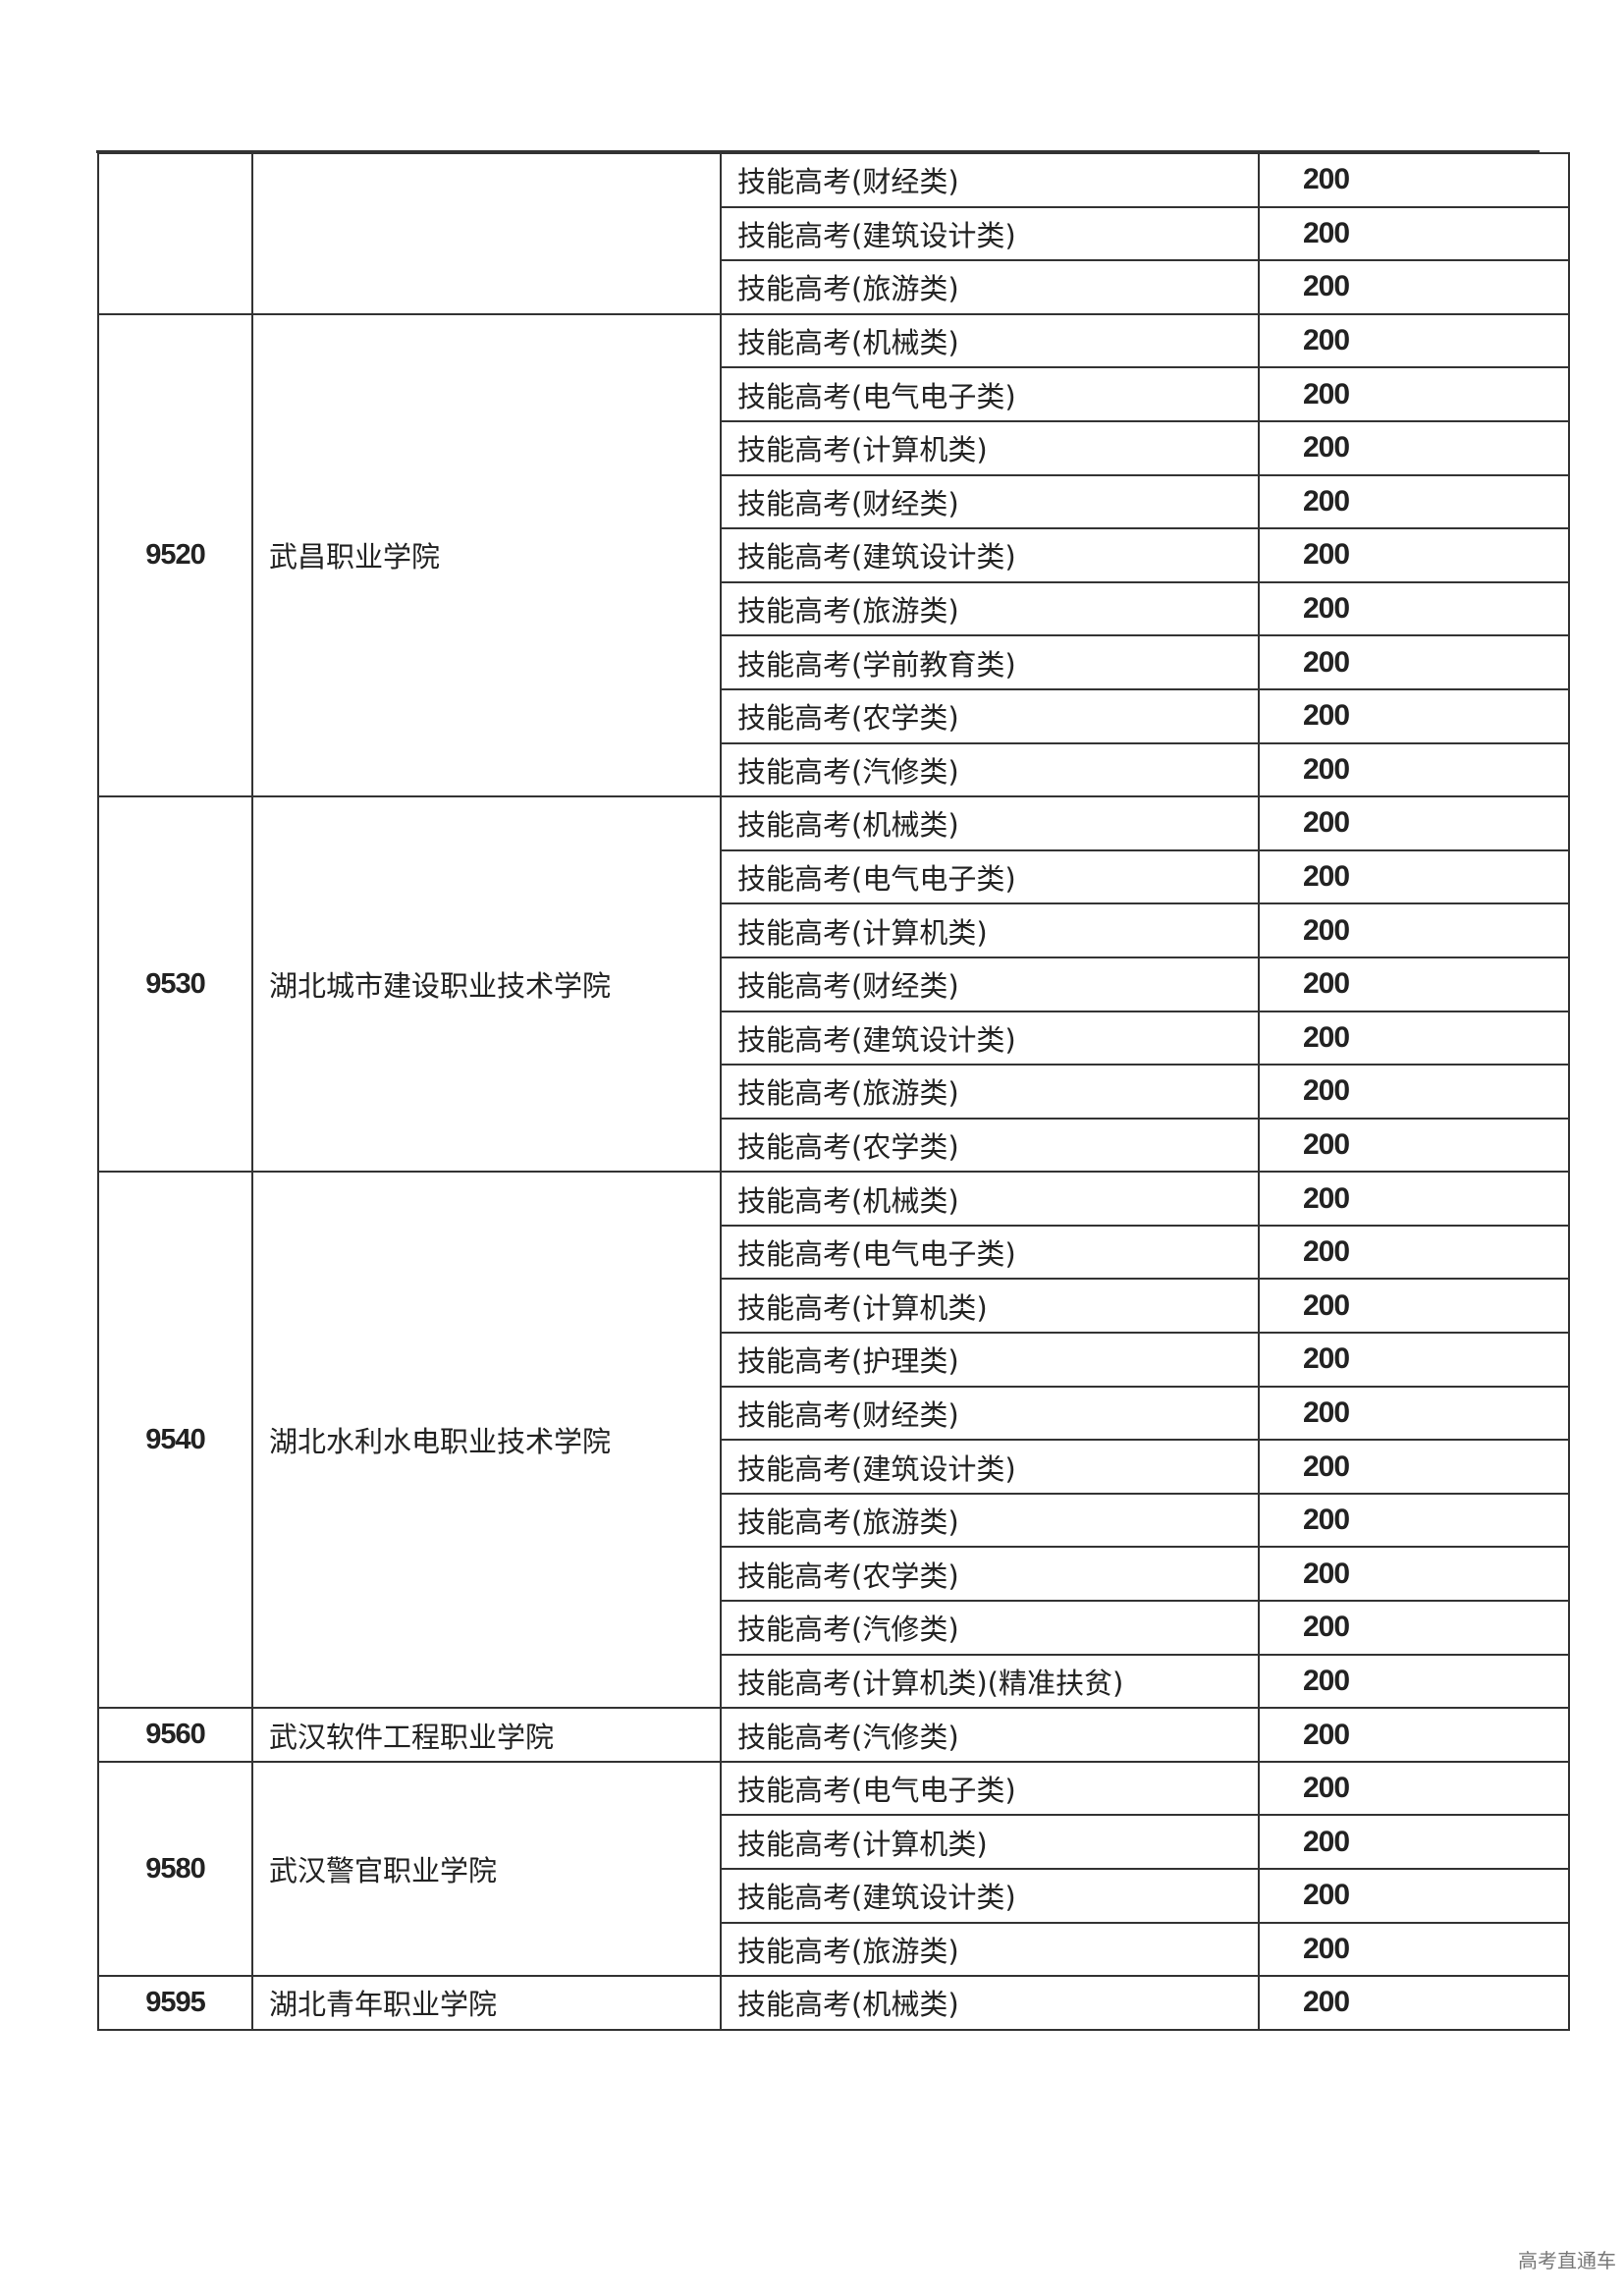  What do you see at coordinates (175, 984) in the screenshot?
I see `school-code: 9530` at bounding box center [175, 984].